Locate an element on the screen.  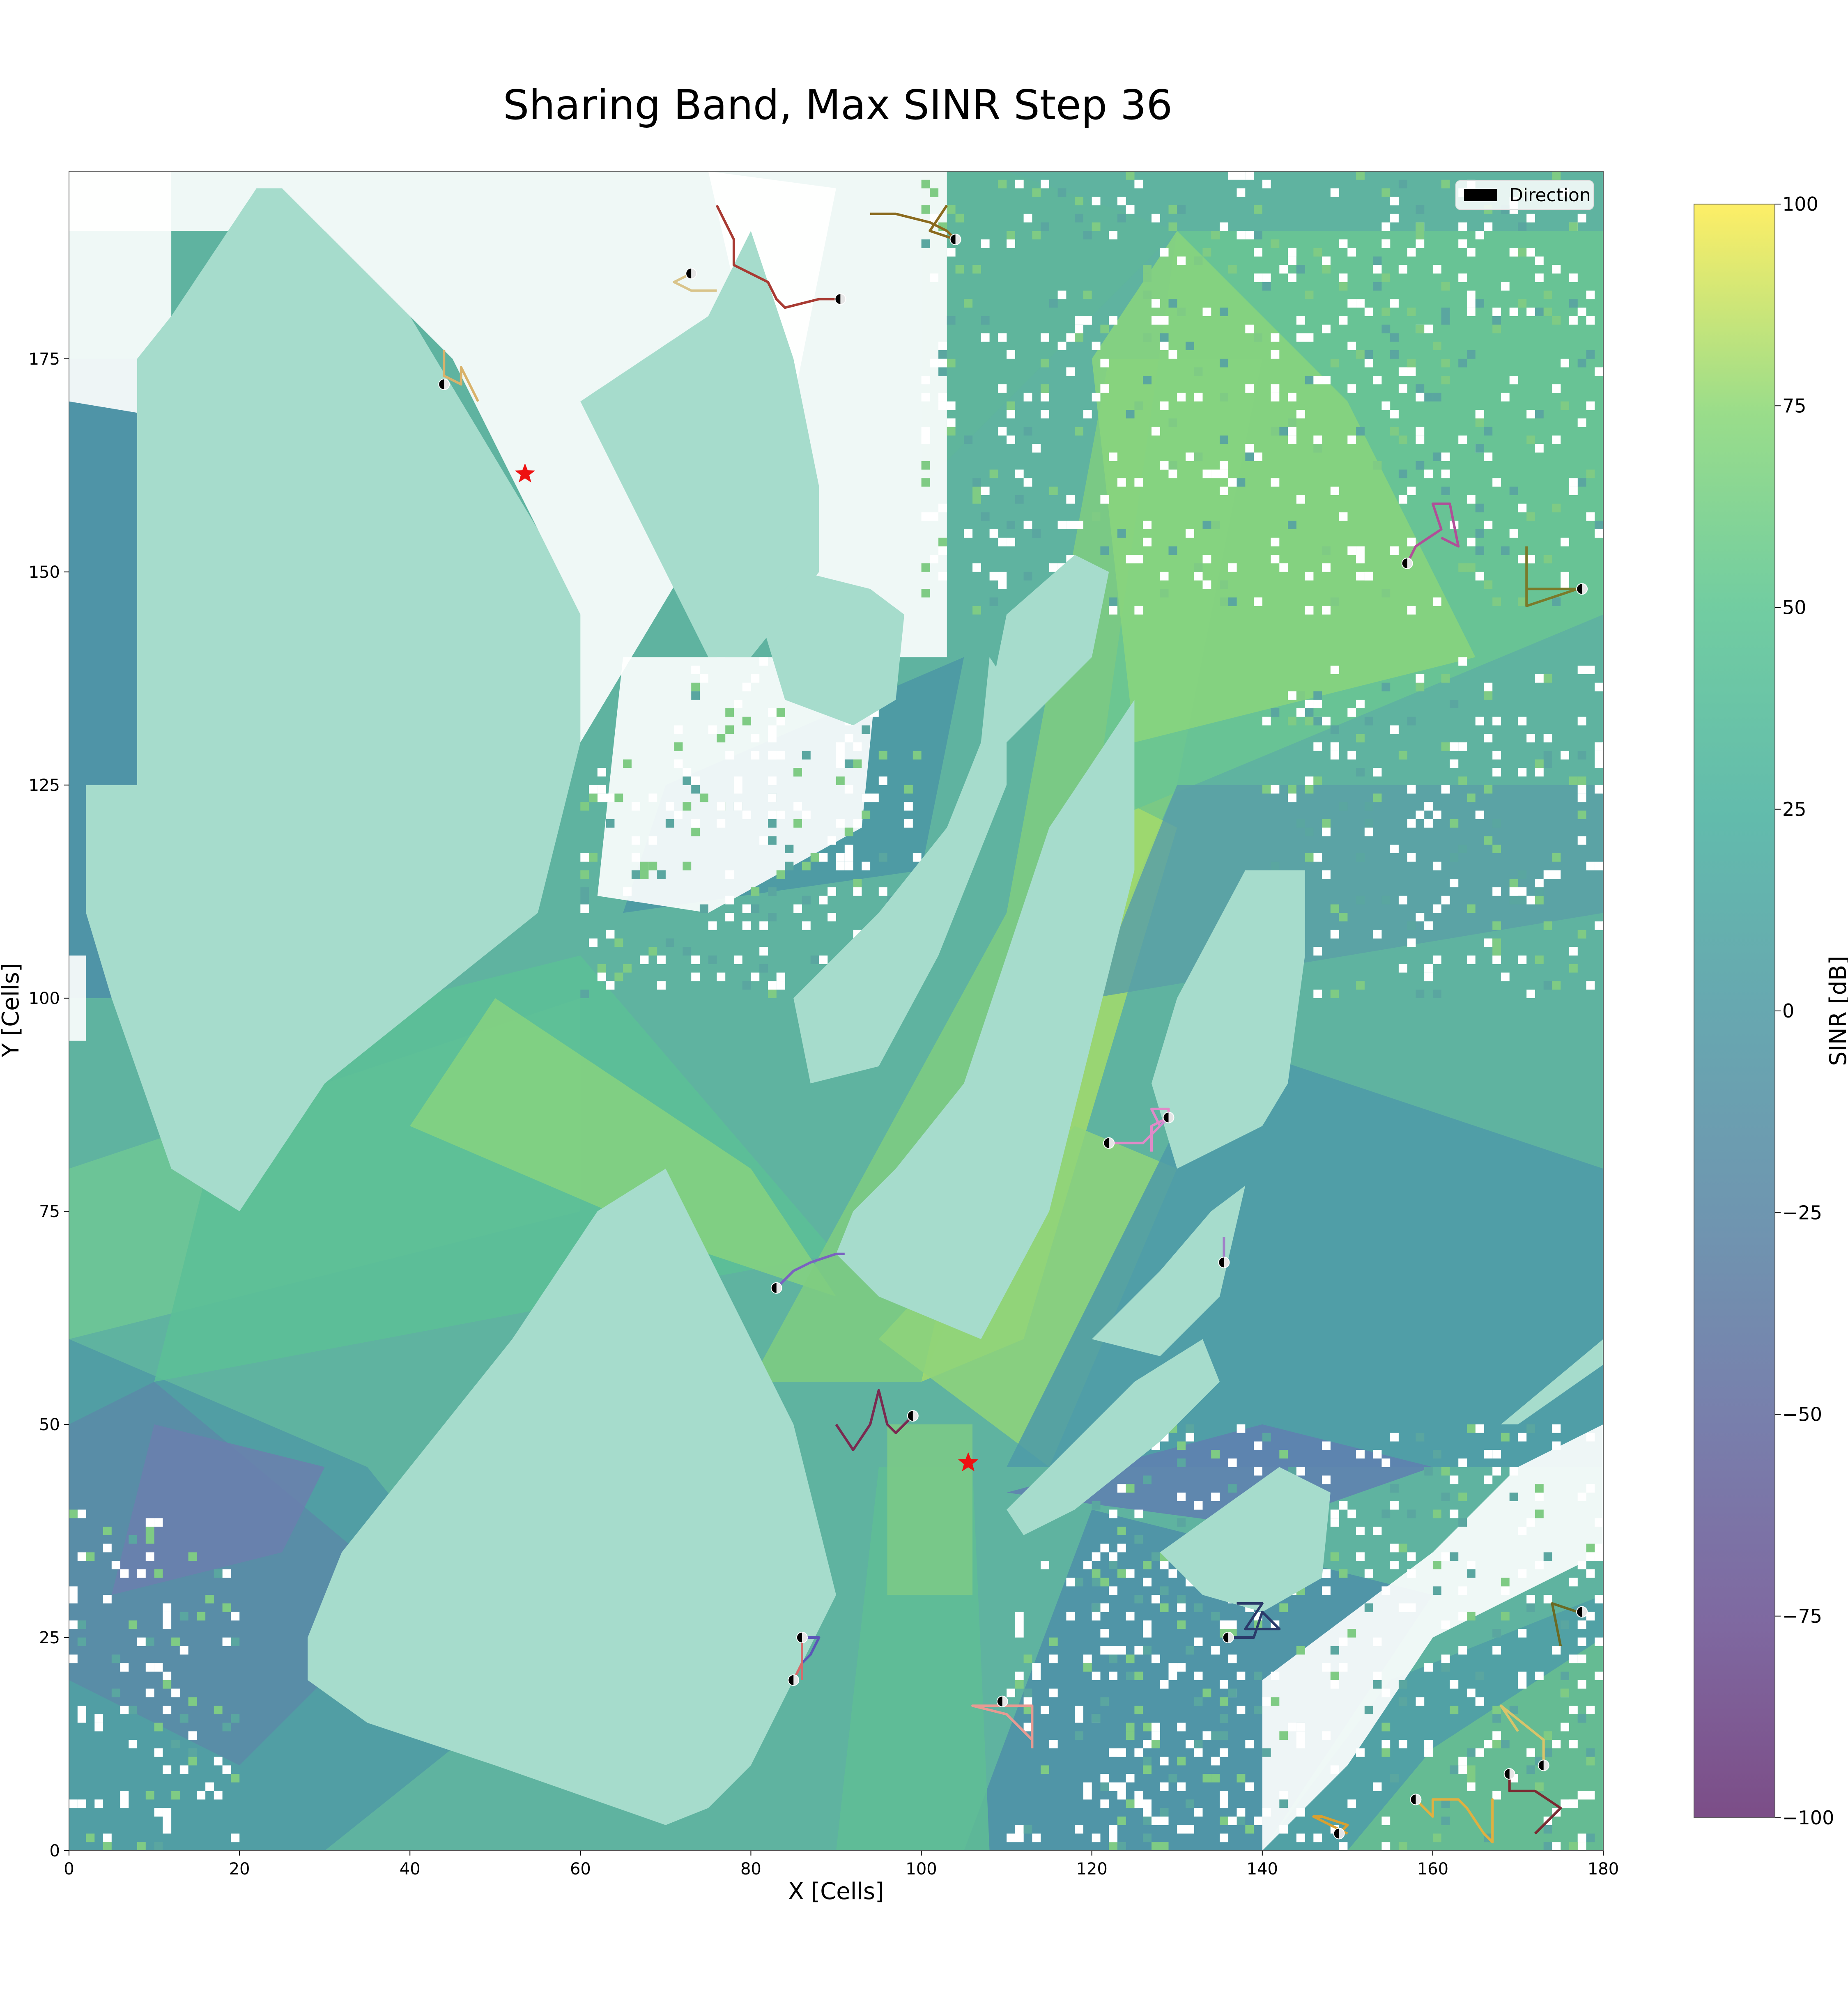
colorbar-tick-label: 100 is located at coordinates (1800, 204).